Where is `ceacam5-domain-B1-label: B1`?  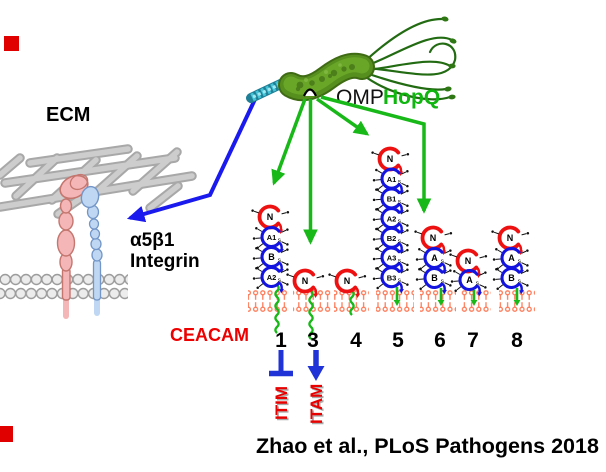 ceacam5-domain-B1-label: B1 is located at coordinates (392, 199).